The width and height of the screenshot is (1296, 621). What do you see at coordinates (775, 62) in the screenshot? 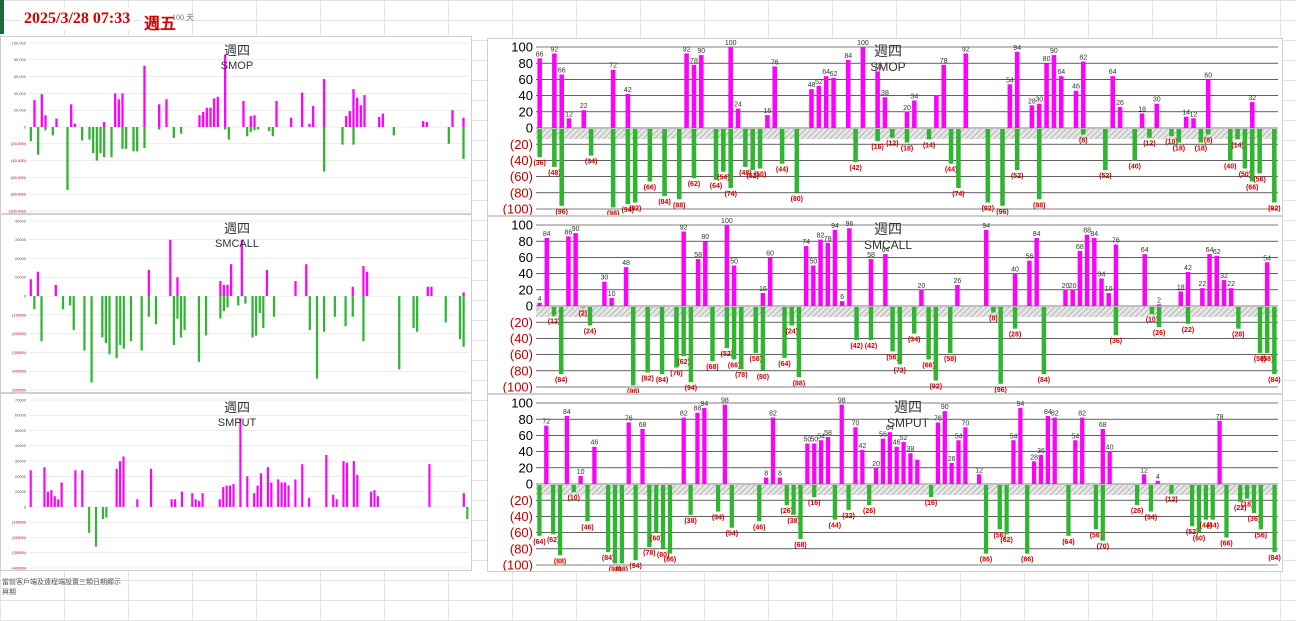
I see `data-label-positive: 76` at bounding box center [775, 62].